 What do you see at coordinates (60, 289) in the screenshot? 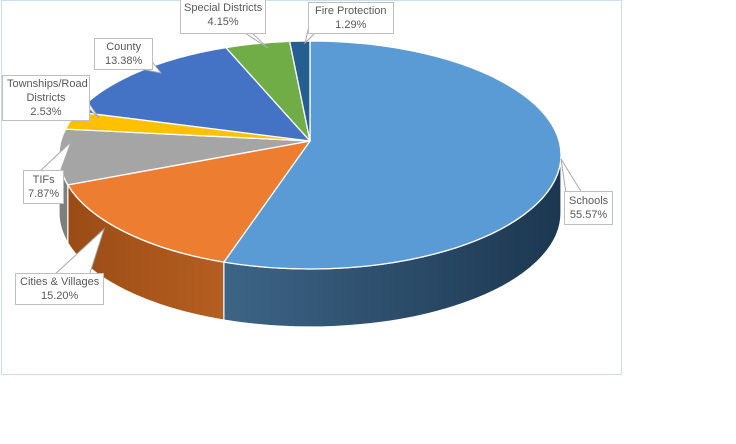
I see `data-label-cities-villages: Cities & Villages 15.20%` at bounding box center [60, 289].